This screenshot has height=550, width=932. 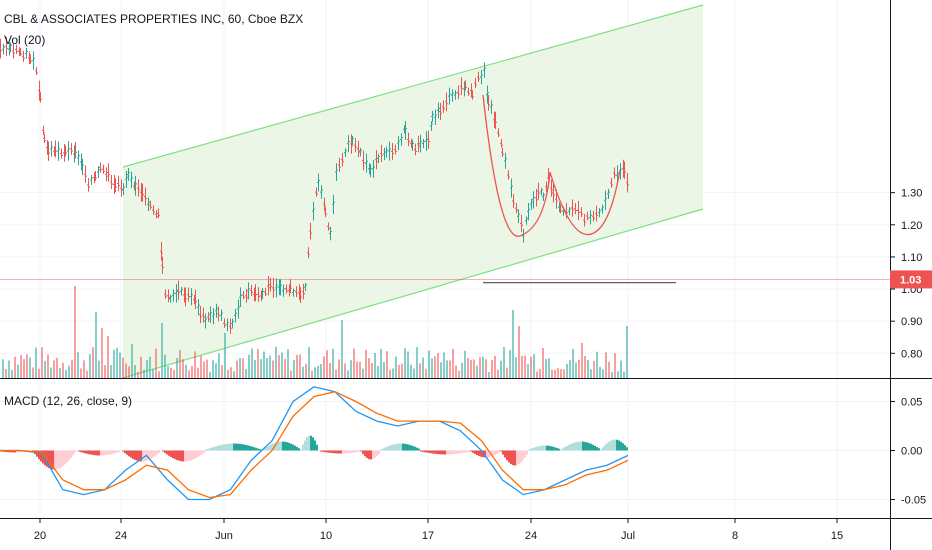 What do you see at coordinates (68, 401) in the screenshot?
I see `macd-legend: MACD (12, 26, close, 9)` at bounding box center [68, 401].